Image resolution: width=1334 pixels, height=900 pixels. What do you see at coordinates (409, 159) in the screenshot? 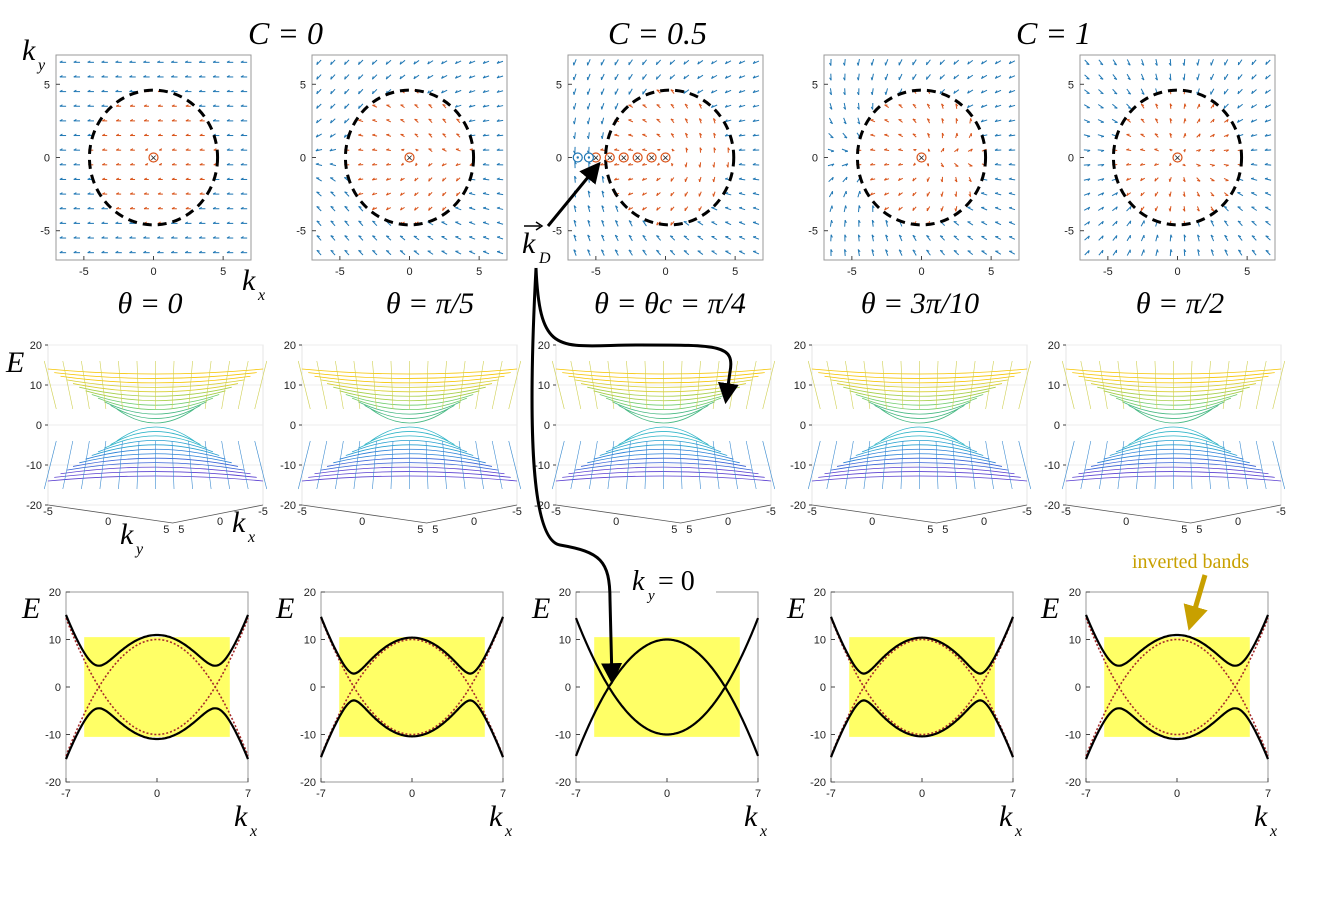
I see `vortex-marker-cross: ×` at bounding box center [409, 159].